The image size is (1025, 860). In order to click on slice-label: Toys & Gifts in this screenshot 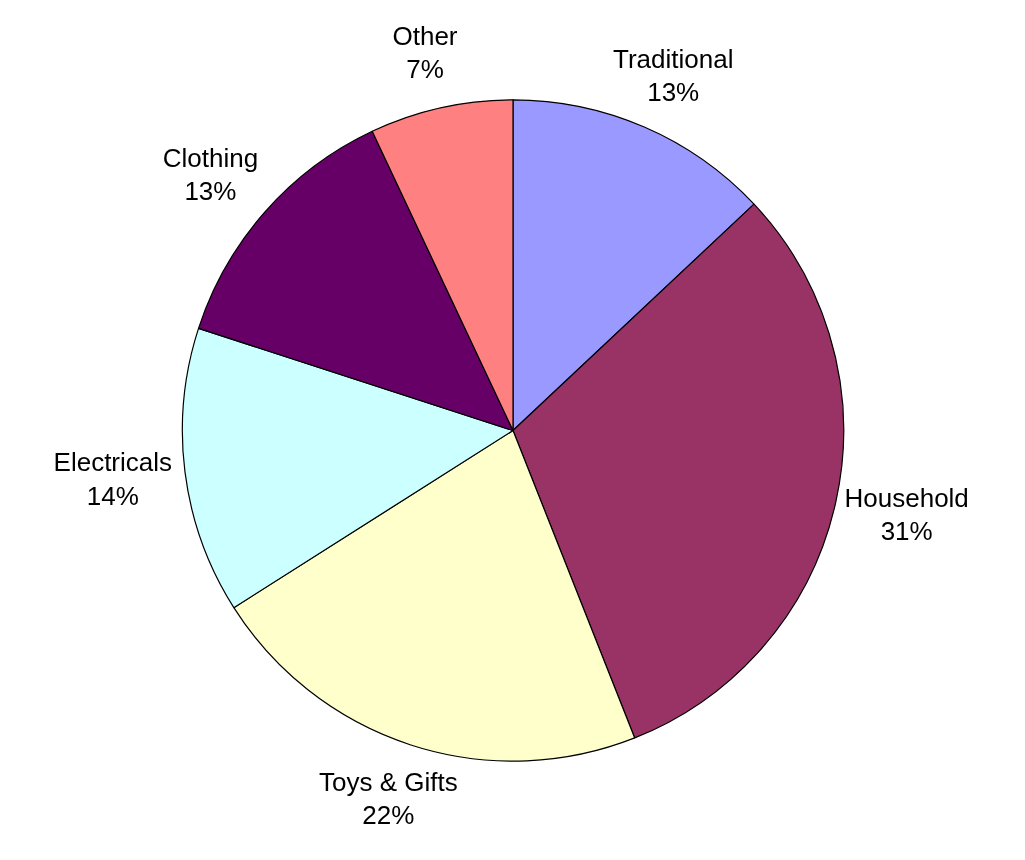, I will do `click(388, 782)`.